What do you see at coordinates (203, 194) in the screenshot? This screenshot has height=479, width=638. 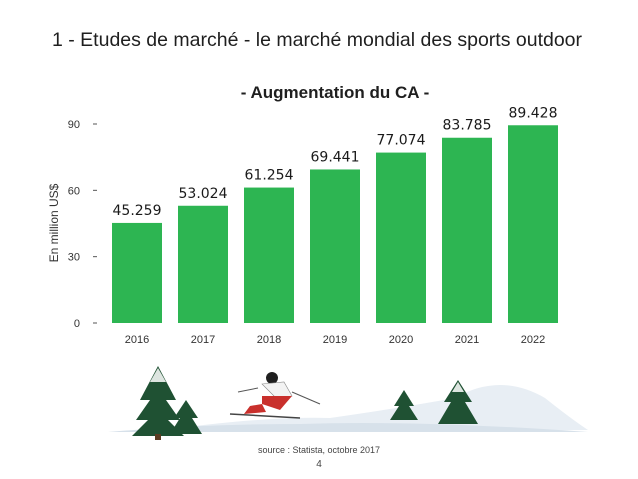 I see `data-label-2017: 53.024` at bounding box center [203, 194].